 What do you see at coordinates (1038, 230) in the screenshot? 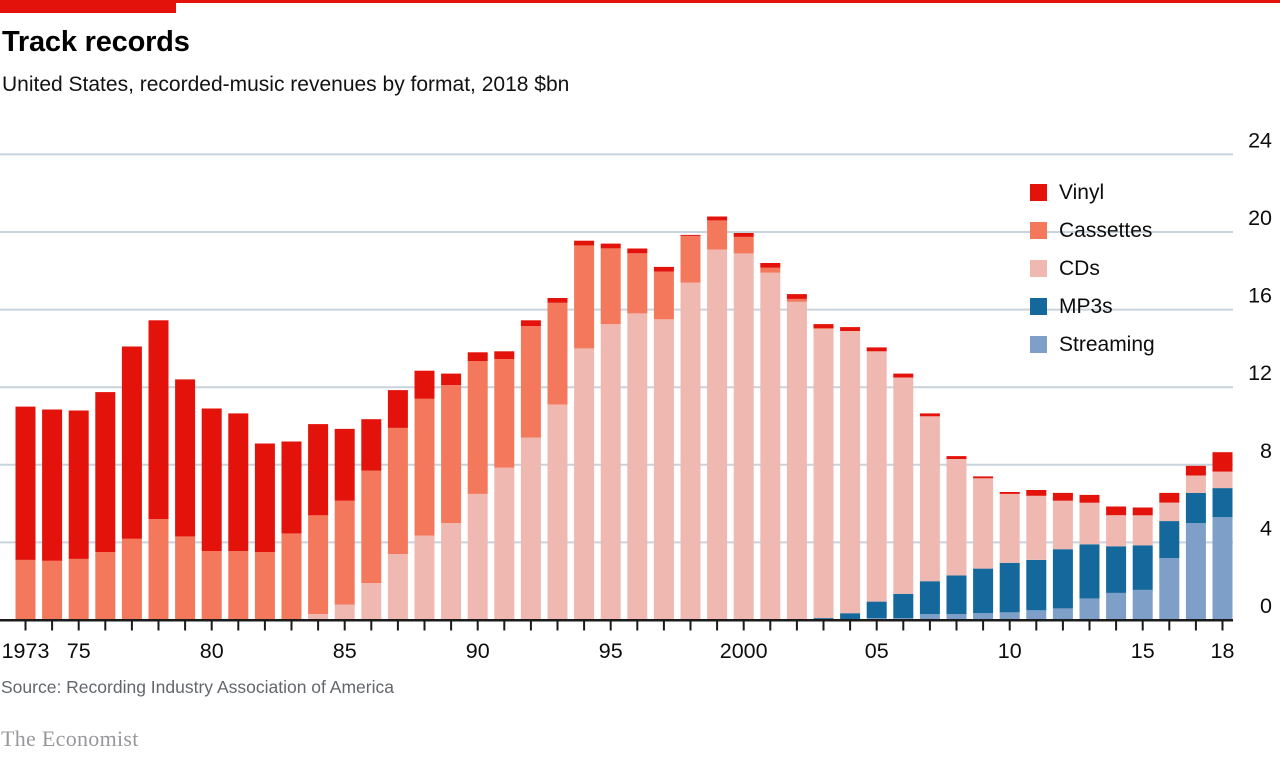
I see `legend-swatch-cassettes` at bounding box center [1038, 230].